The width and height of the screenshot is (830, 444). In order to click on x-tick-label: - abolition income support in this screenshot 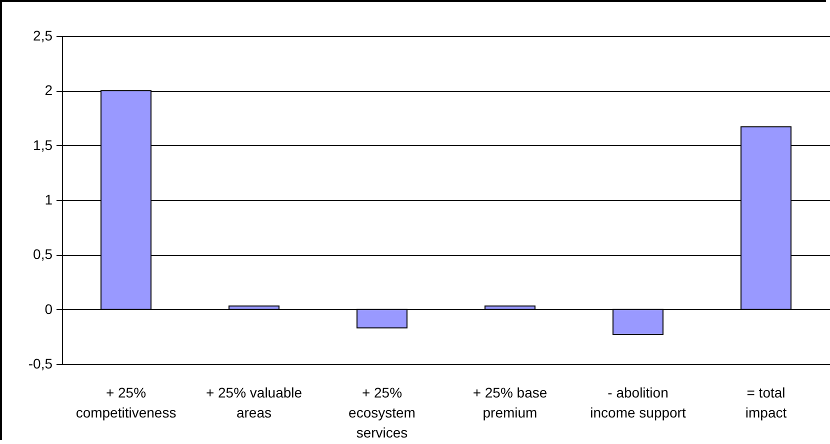, I will do `click(638, 402)`.